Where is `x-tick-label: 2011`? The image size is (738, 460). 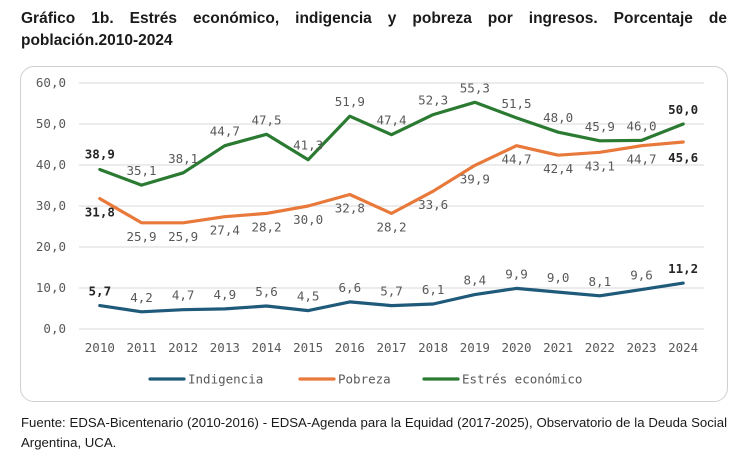
x-tick-label: 2011 is located at coordinates (141, 347).